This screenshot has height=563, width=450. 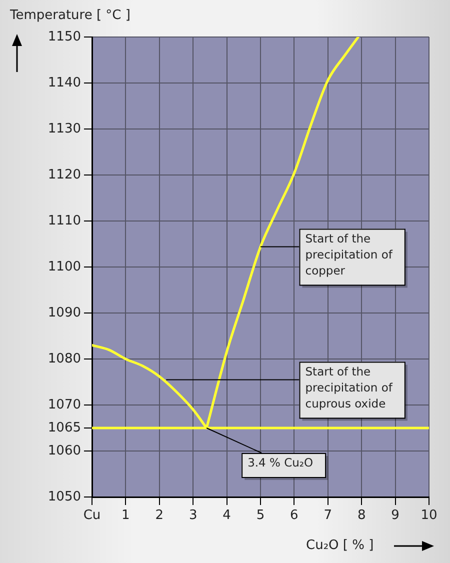 What do you see at coordinates (64, 128) in the screenshot?
I see `y-tick-label: 1130` at bounding box center [64, 128].